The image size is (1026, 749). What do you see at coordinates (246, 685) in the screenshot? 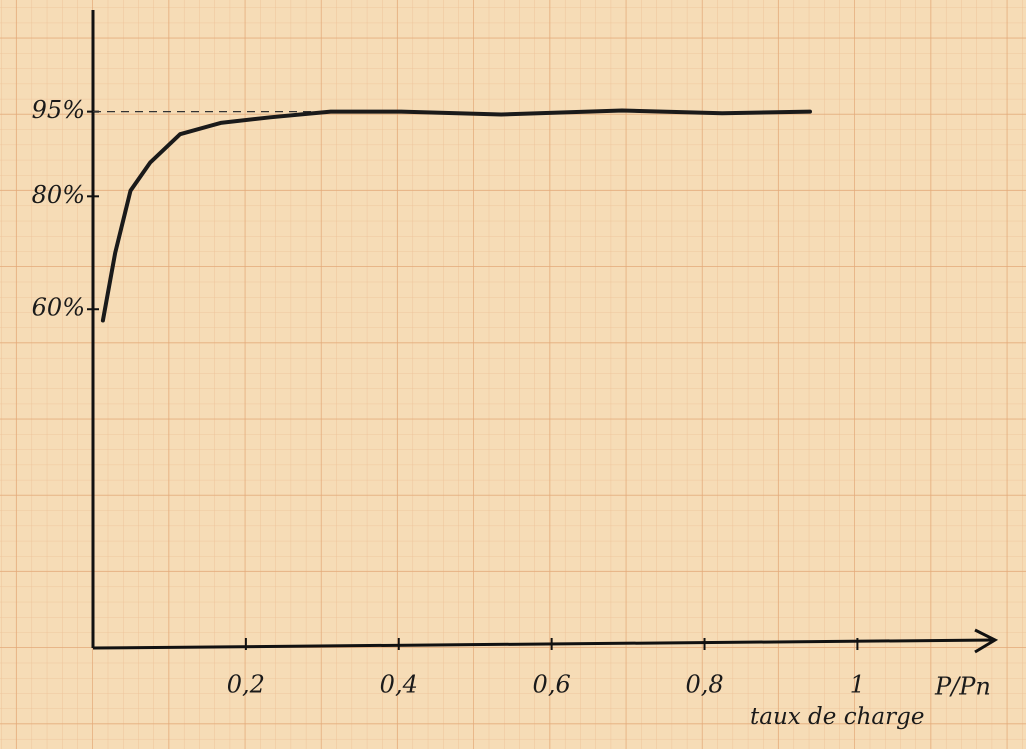
I see `x-tick-label: 0,2` at bounding box center [246, 685].